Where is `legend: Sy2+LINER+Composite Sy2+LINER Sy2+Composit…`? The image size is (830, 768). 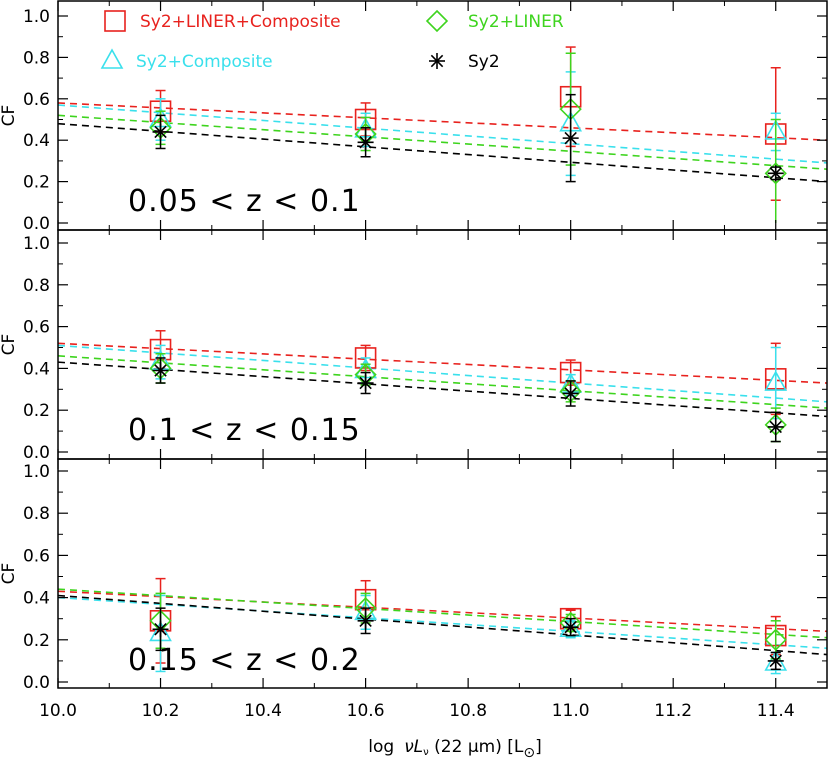 legend: Sy2+LINER+Composite Sy2+LINER Sy2+Composit… is located at coordinates (332, 40).